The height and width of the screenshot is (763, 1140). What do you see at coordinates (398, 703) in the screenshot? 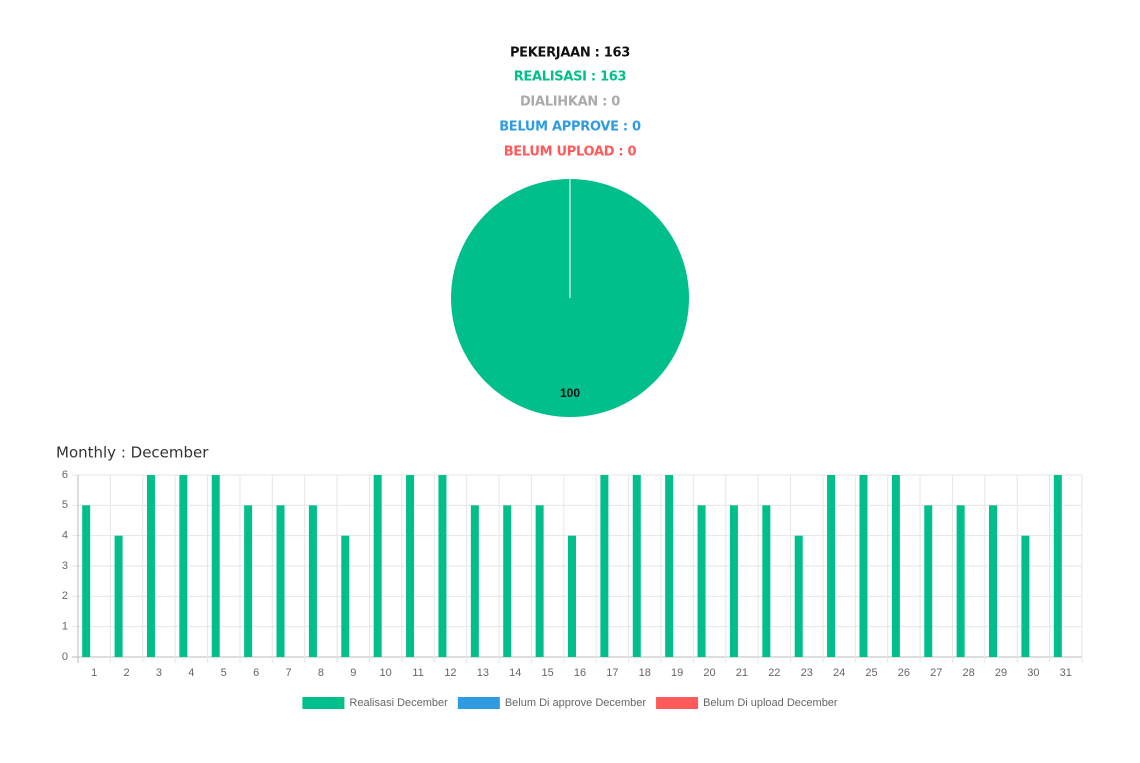
I see `legend-label: Realisasi December` at bounding box center [398, 703].